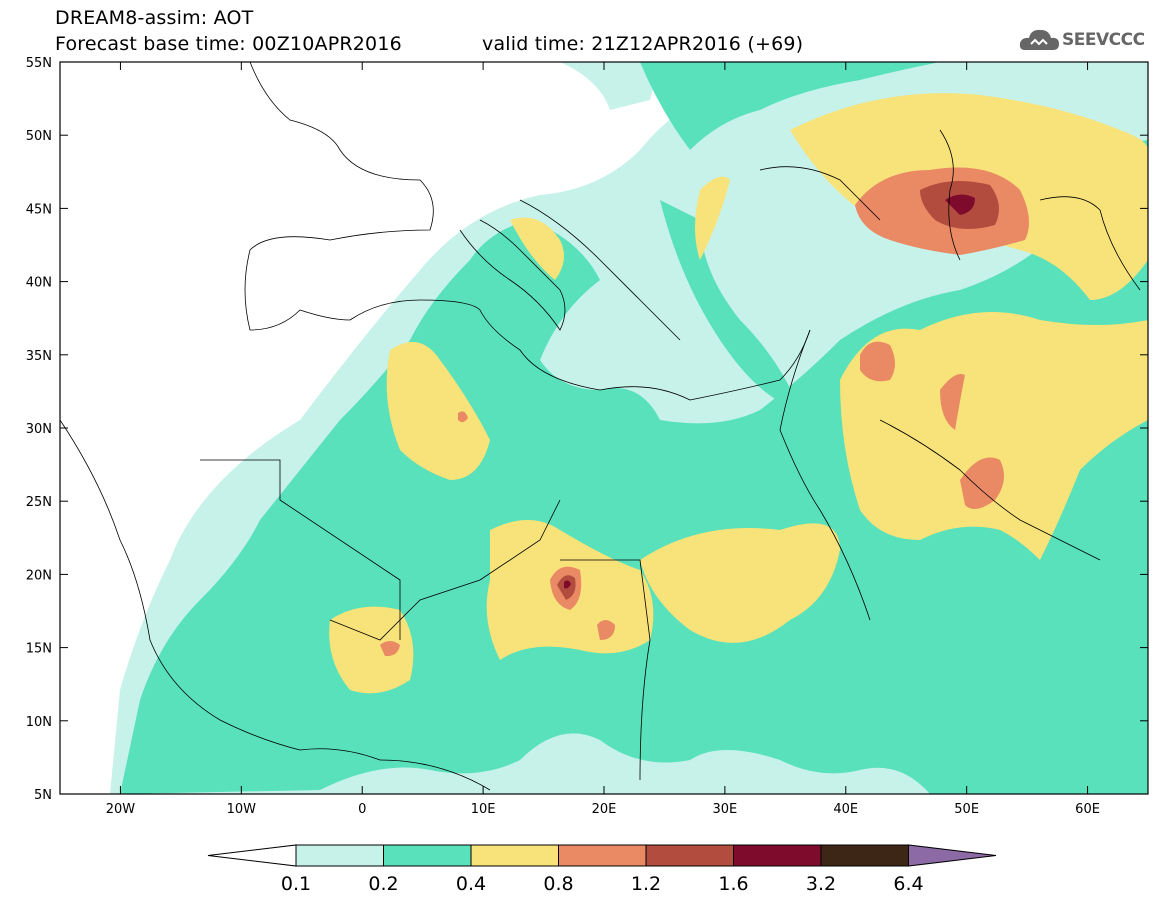 Image resolution: width=1165 pixels, height=905 pixels. What do you see at coordinates (1039, 39) in the screenshot?
I see `cloud-logo-icon` at bounding box center [1039, 39].